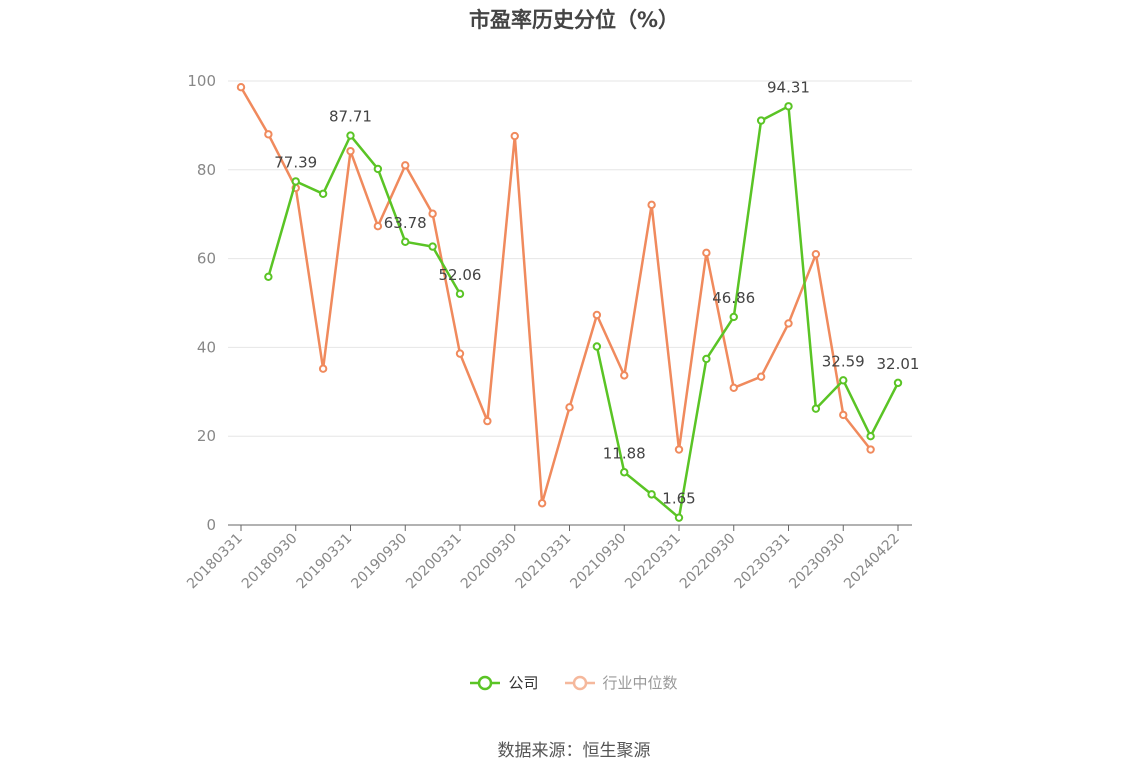 This screenshot has height=776, width=1148. What do you see at coordinates (206, 436) in the screenshot?
I see `y-tick-label-20: 20` at bounding box center [206, 436].